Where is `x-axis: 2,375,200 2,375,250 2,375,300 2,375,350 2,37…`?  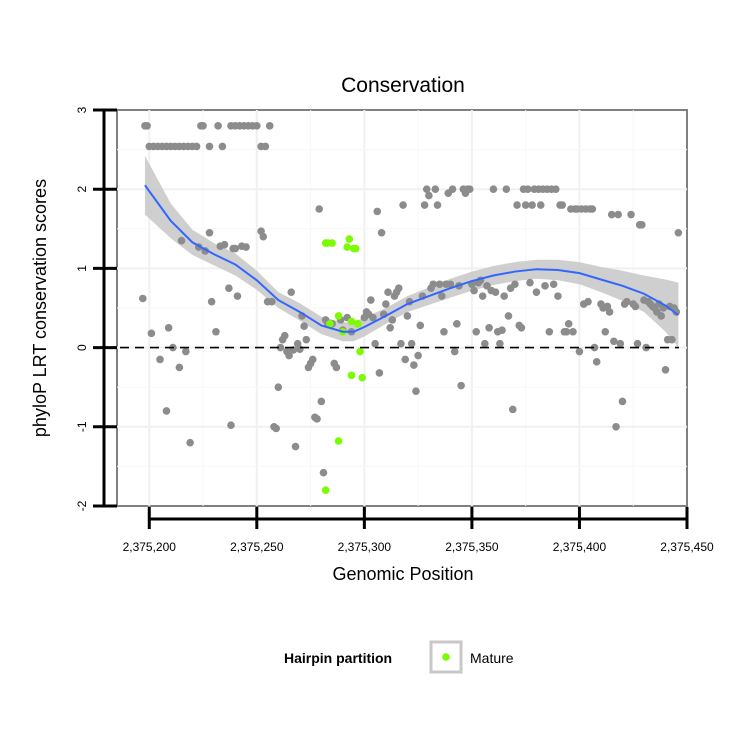
x-axis: 2,375,200 2,375,250 2,375,300 2,375,350 2,37… is located at coordinates (418, 530).